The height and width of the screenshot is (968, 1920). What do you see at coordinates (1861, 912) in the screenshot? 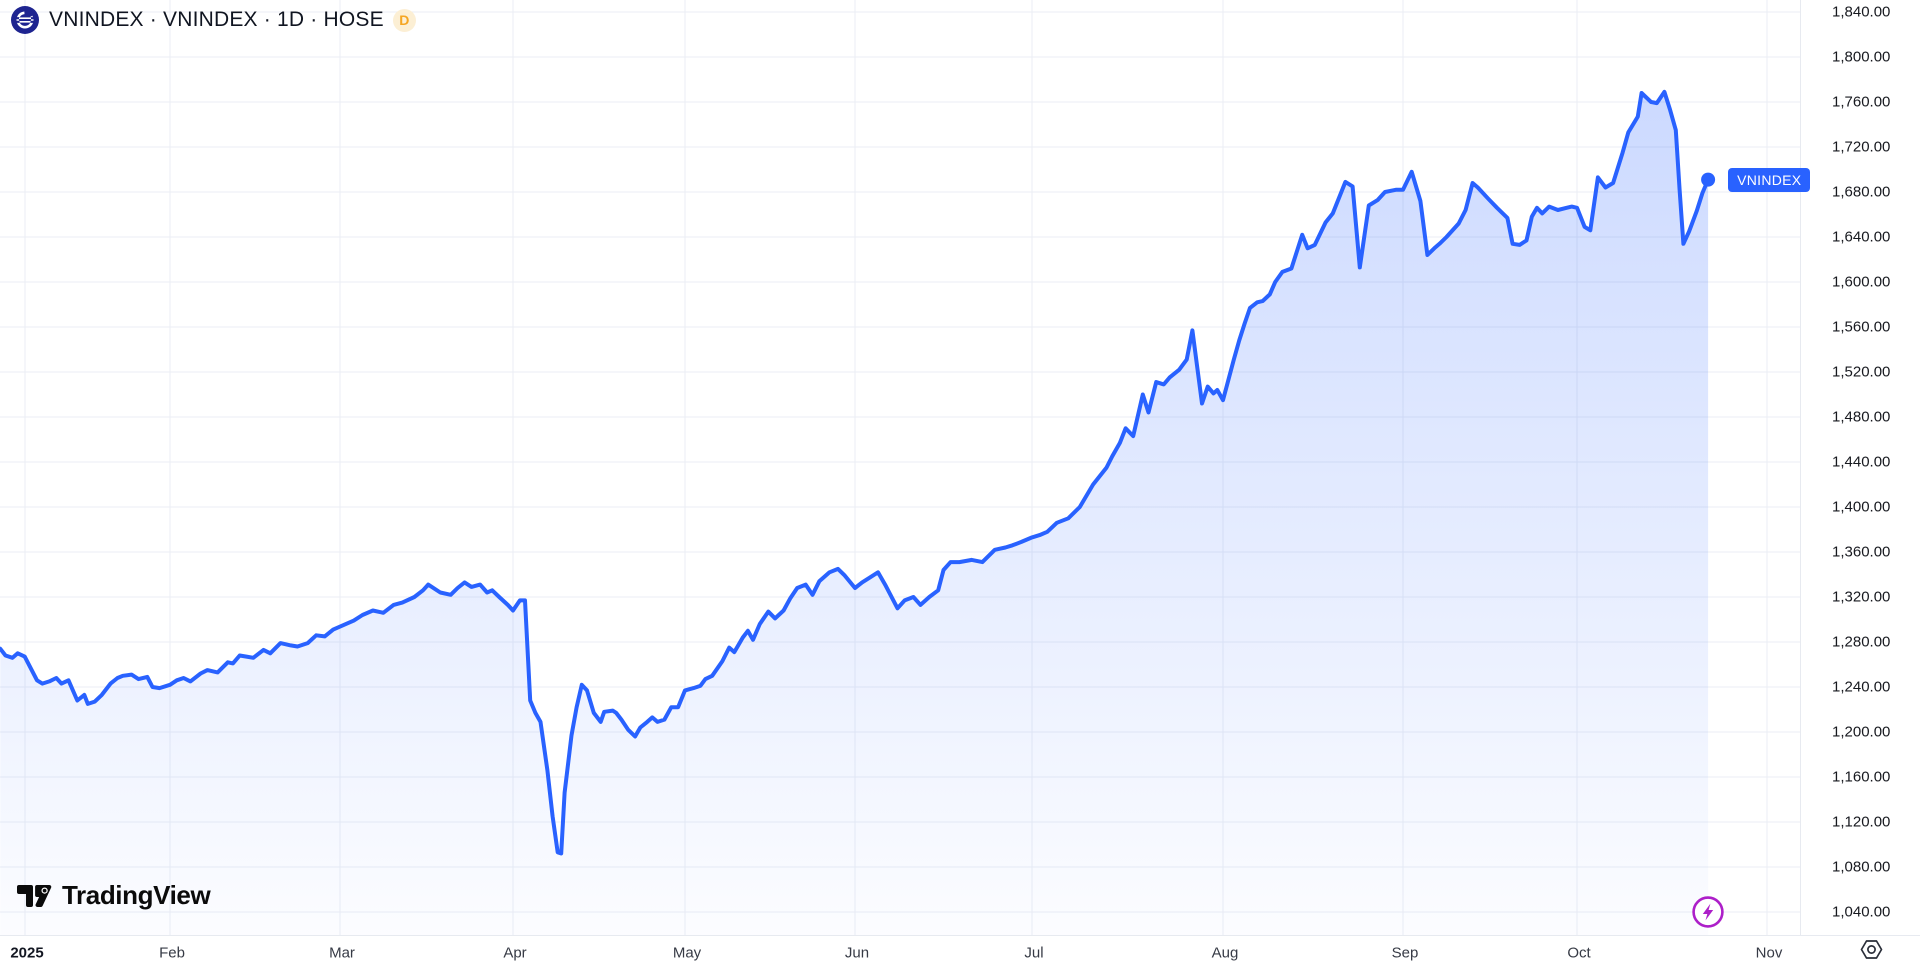
I see `price-tick-label: 1,040.00` at bounding box center [1861, 912].